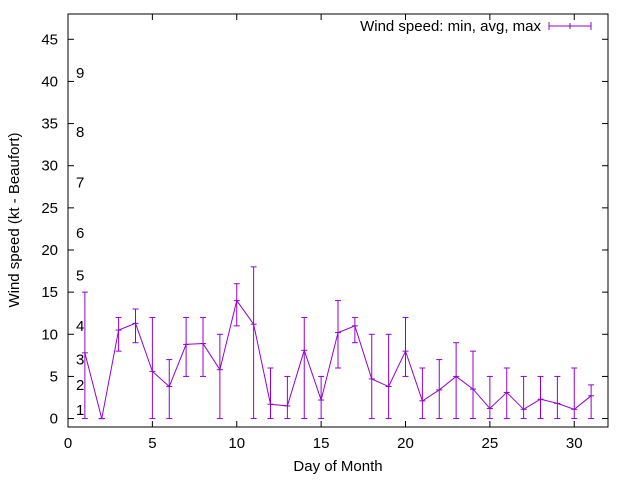  I want to click on beaufort-label: 7, so click(80, 183).